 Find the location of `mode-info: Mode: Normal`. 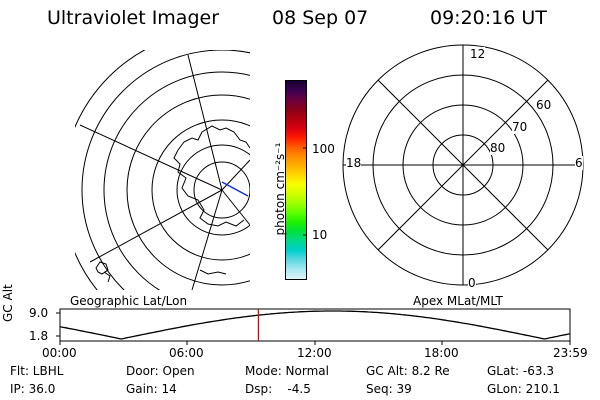

mode-info: Mode: Normal is located at coordinates (287, 371).